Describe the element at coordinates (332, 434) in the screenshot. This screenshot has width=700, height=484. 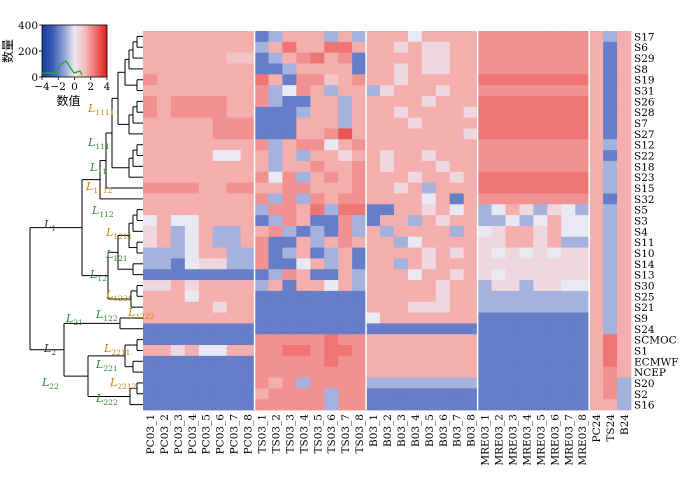
I see `column-label: TS03_6` at that location.